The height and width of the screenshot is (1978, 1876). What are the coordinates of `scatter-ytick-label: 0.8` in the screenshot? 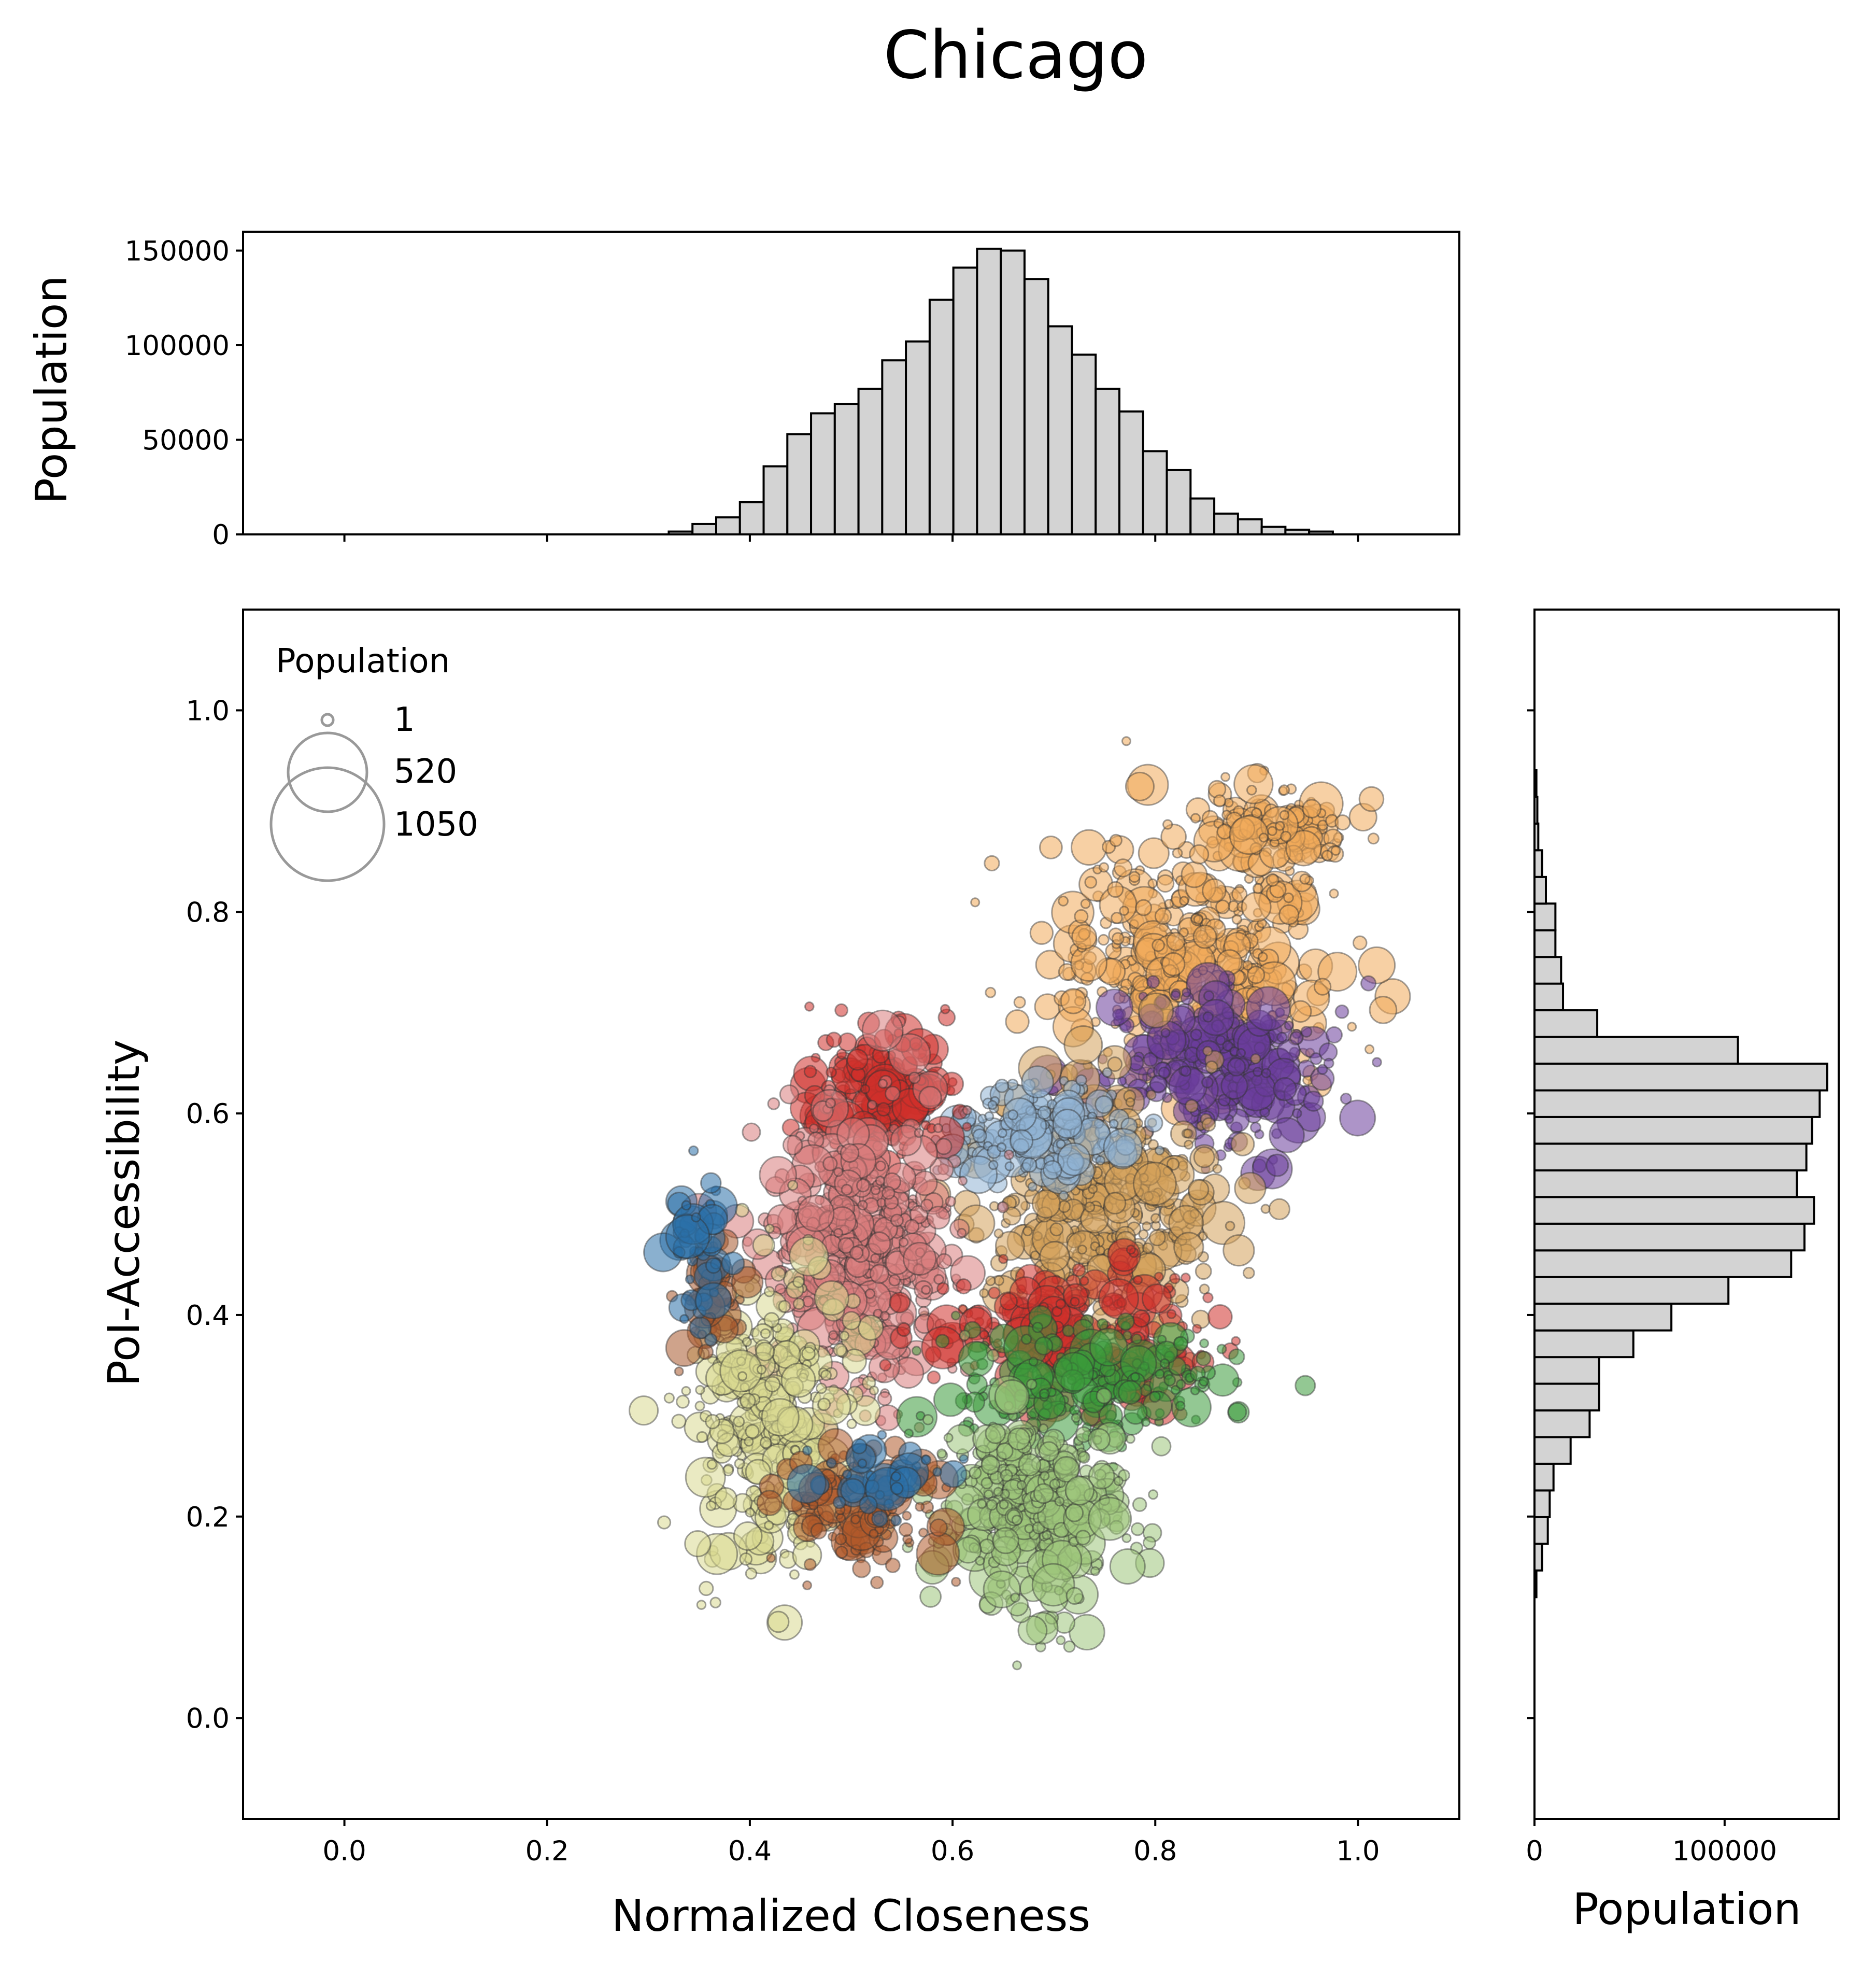 It's located at (208, 912).